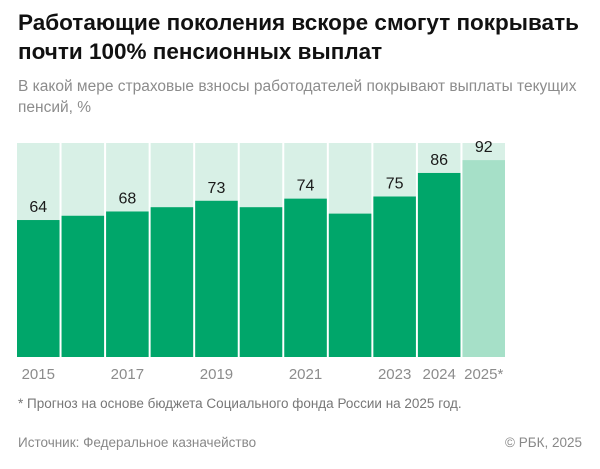  I want to click on bar-2015, so click(38, 288).